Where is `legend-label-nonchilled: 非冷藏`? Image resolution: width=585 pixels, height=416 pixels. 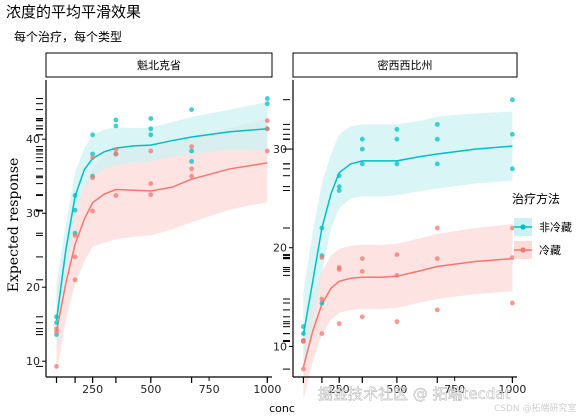
legend-label-nonchilled: 非冷藏 is located at coordinates (555, 227).